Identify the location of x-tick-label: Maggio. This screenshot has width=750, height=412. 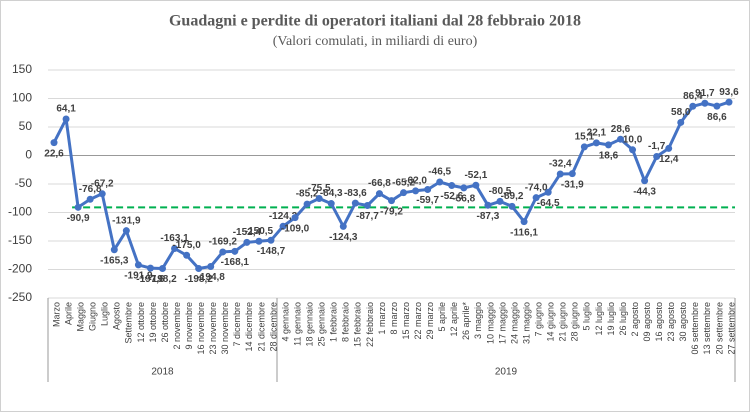
(81, 317).